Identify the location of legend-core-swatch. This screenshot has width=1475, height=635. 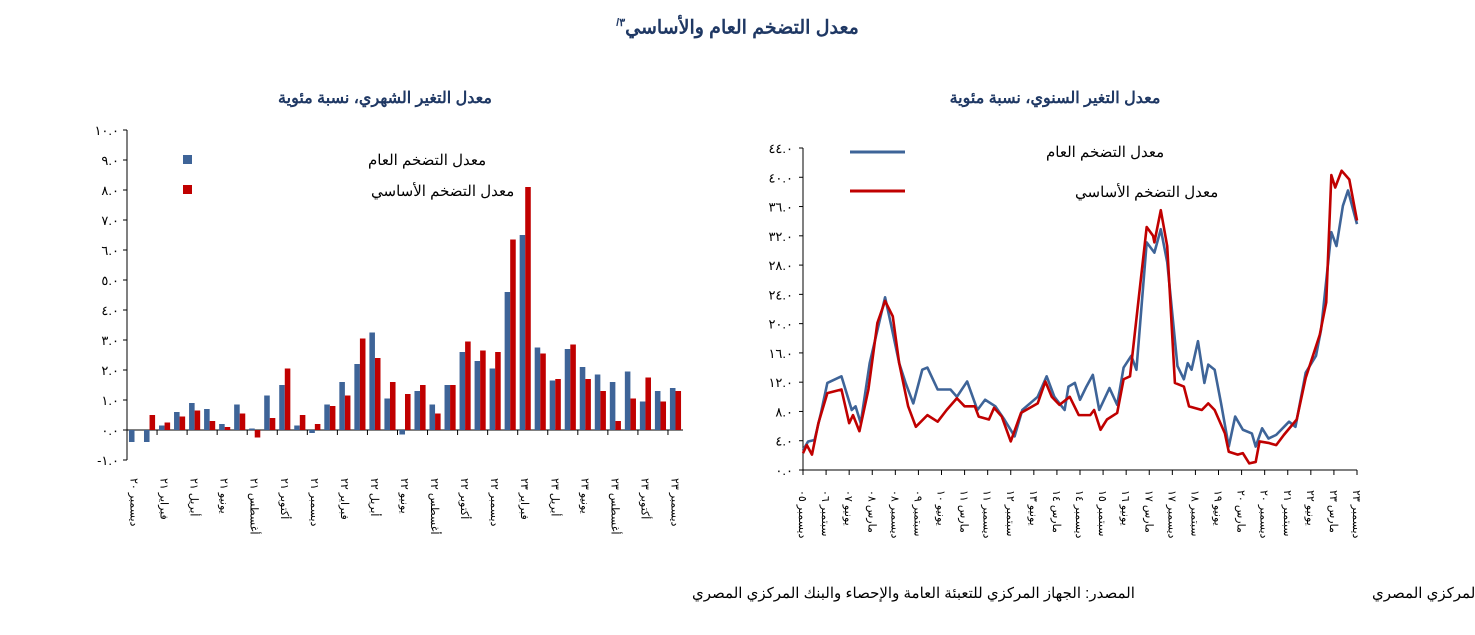
(187, 189).